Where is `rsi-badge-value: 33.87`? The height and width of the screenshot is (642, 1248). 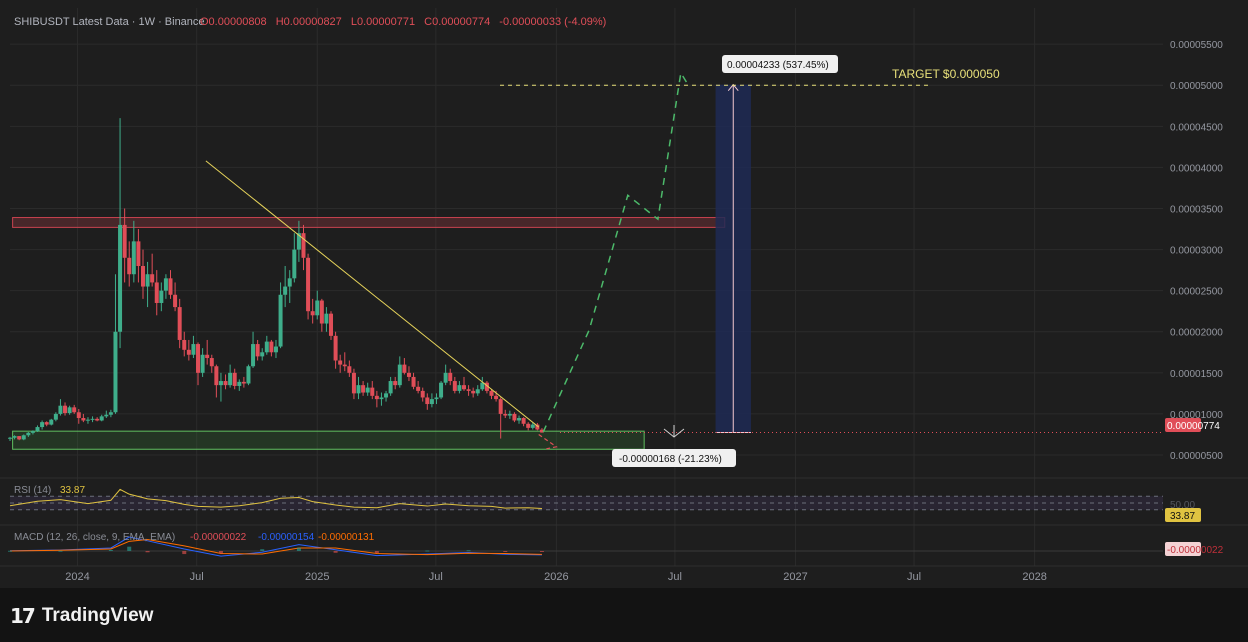
rsi-badge-value: 33.87 is located at coordinates (1182, 516).